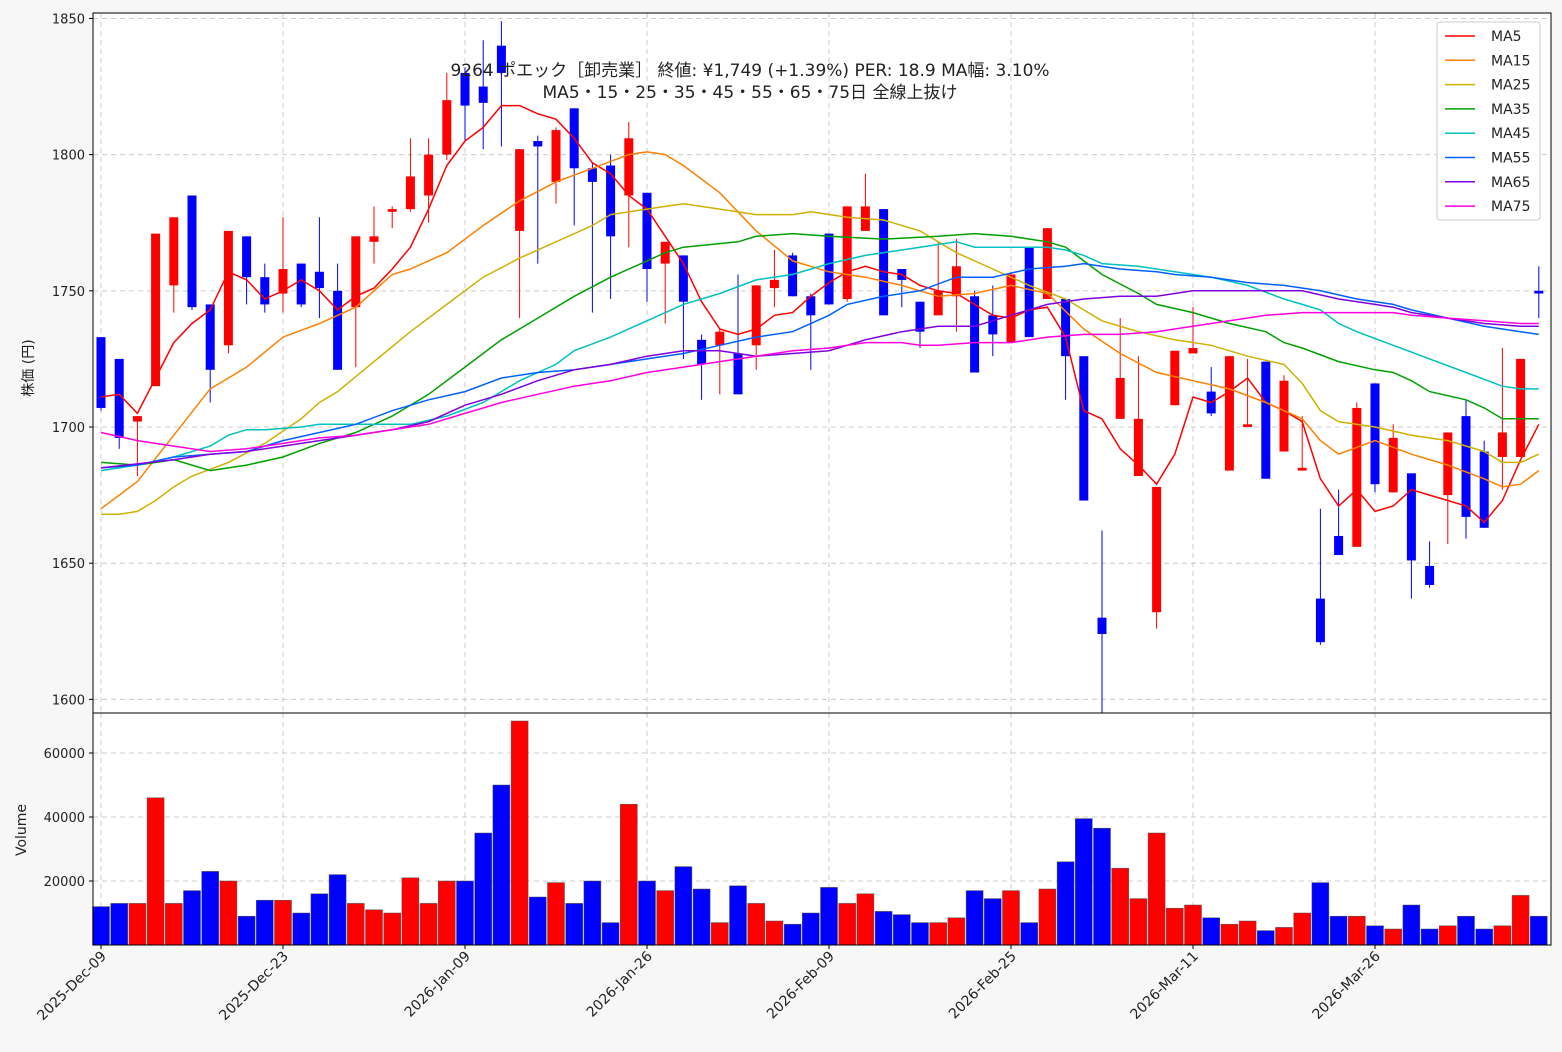 Image resolution: width=1562 pixels, height=1052 pixels. I want to click on volume-tick-label: 40000, so click(64, 818).